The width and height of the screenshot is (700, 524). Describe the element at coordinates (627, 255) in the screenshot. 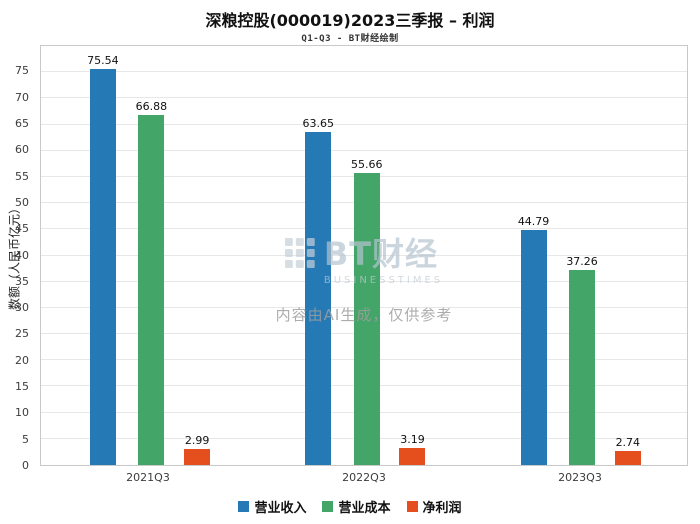

I see `bar-slot: 2.74` at that location.